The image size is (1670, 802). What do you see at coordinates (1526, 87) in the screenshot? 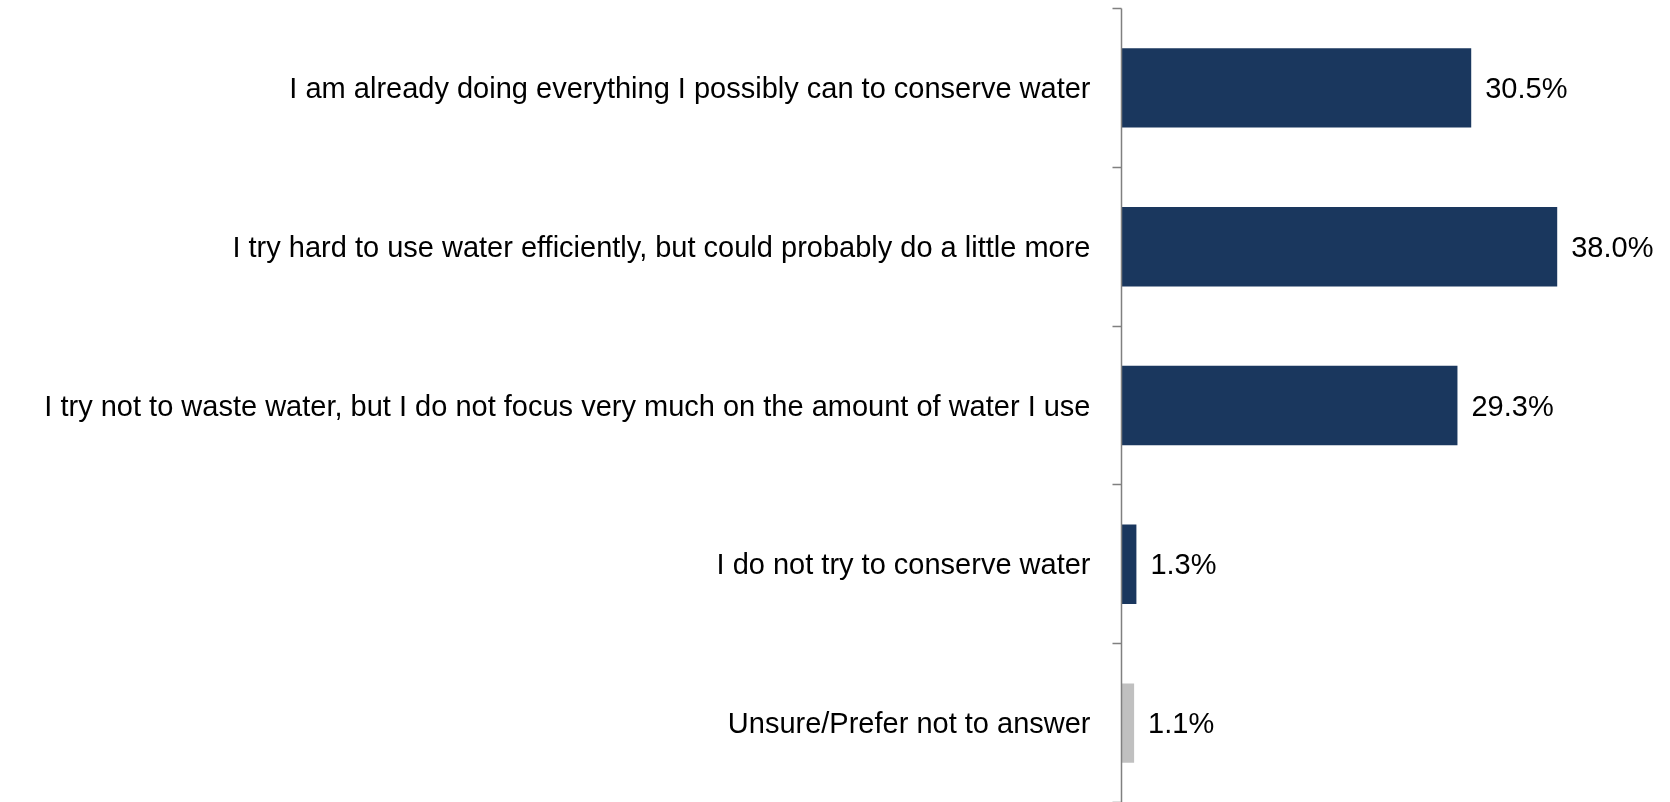
I see `data-label: 30.5%` at bounding box center [1526, 87].